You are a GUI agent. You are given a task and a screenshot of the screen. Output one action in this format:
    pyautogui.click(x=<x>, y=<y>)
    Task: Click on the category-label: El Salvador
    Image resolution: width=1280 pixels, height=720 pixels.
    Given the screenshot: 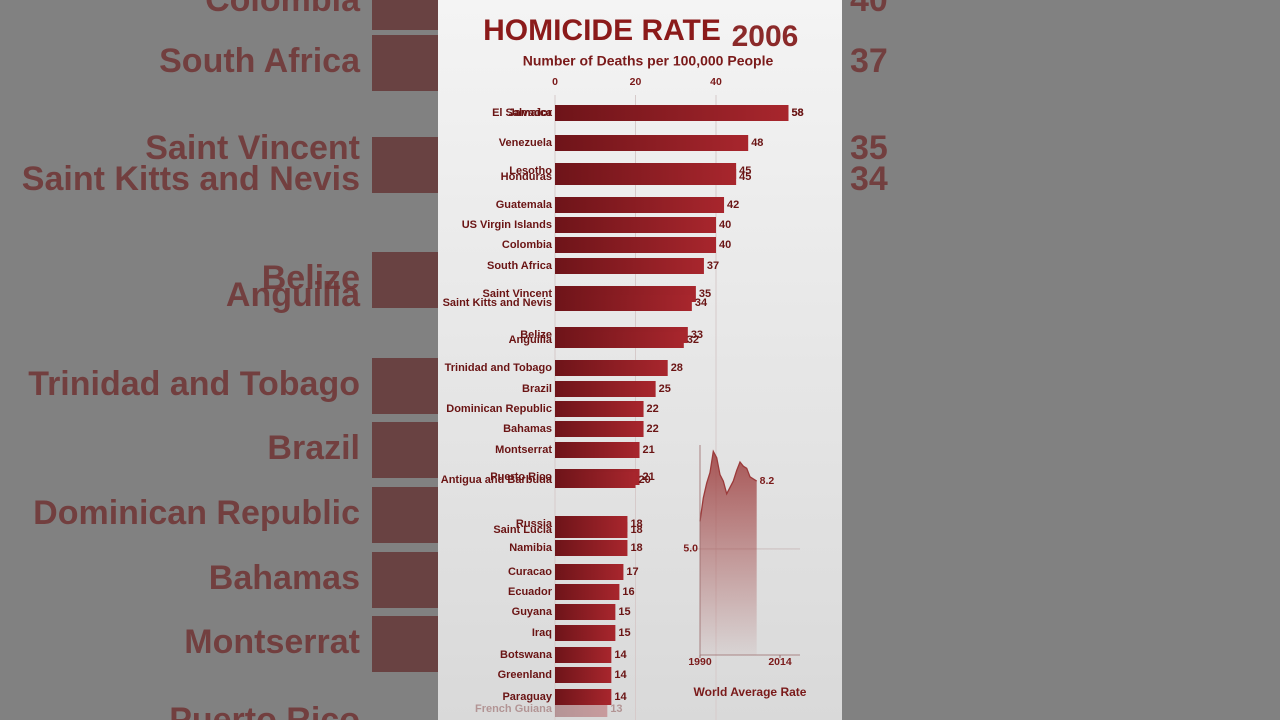 What is the action you would take?
    pyautogui.click(x=522, y=113)
    